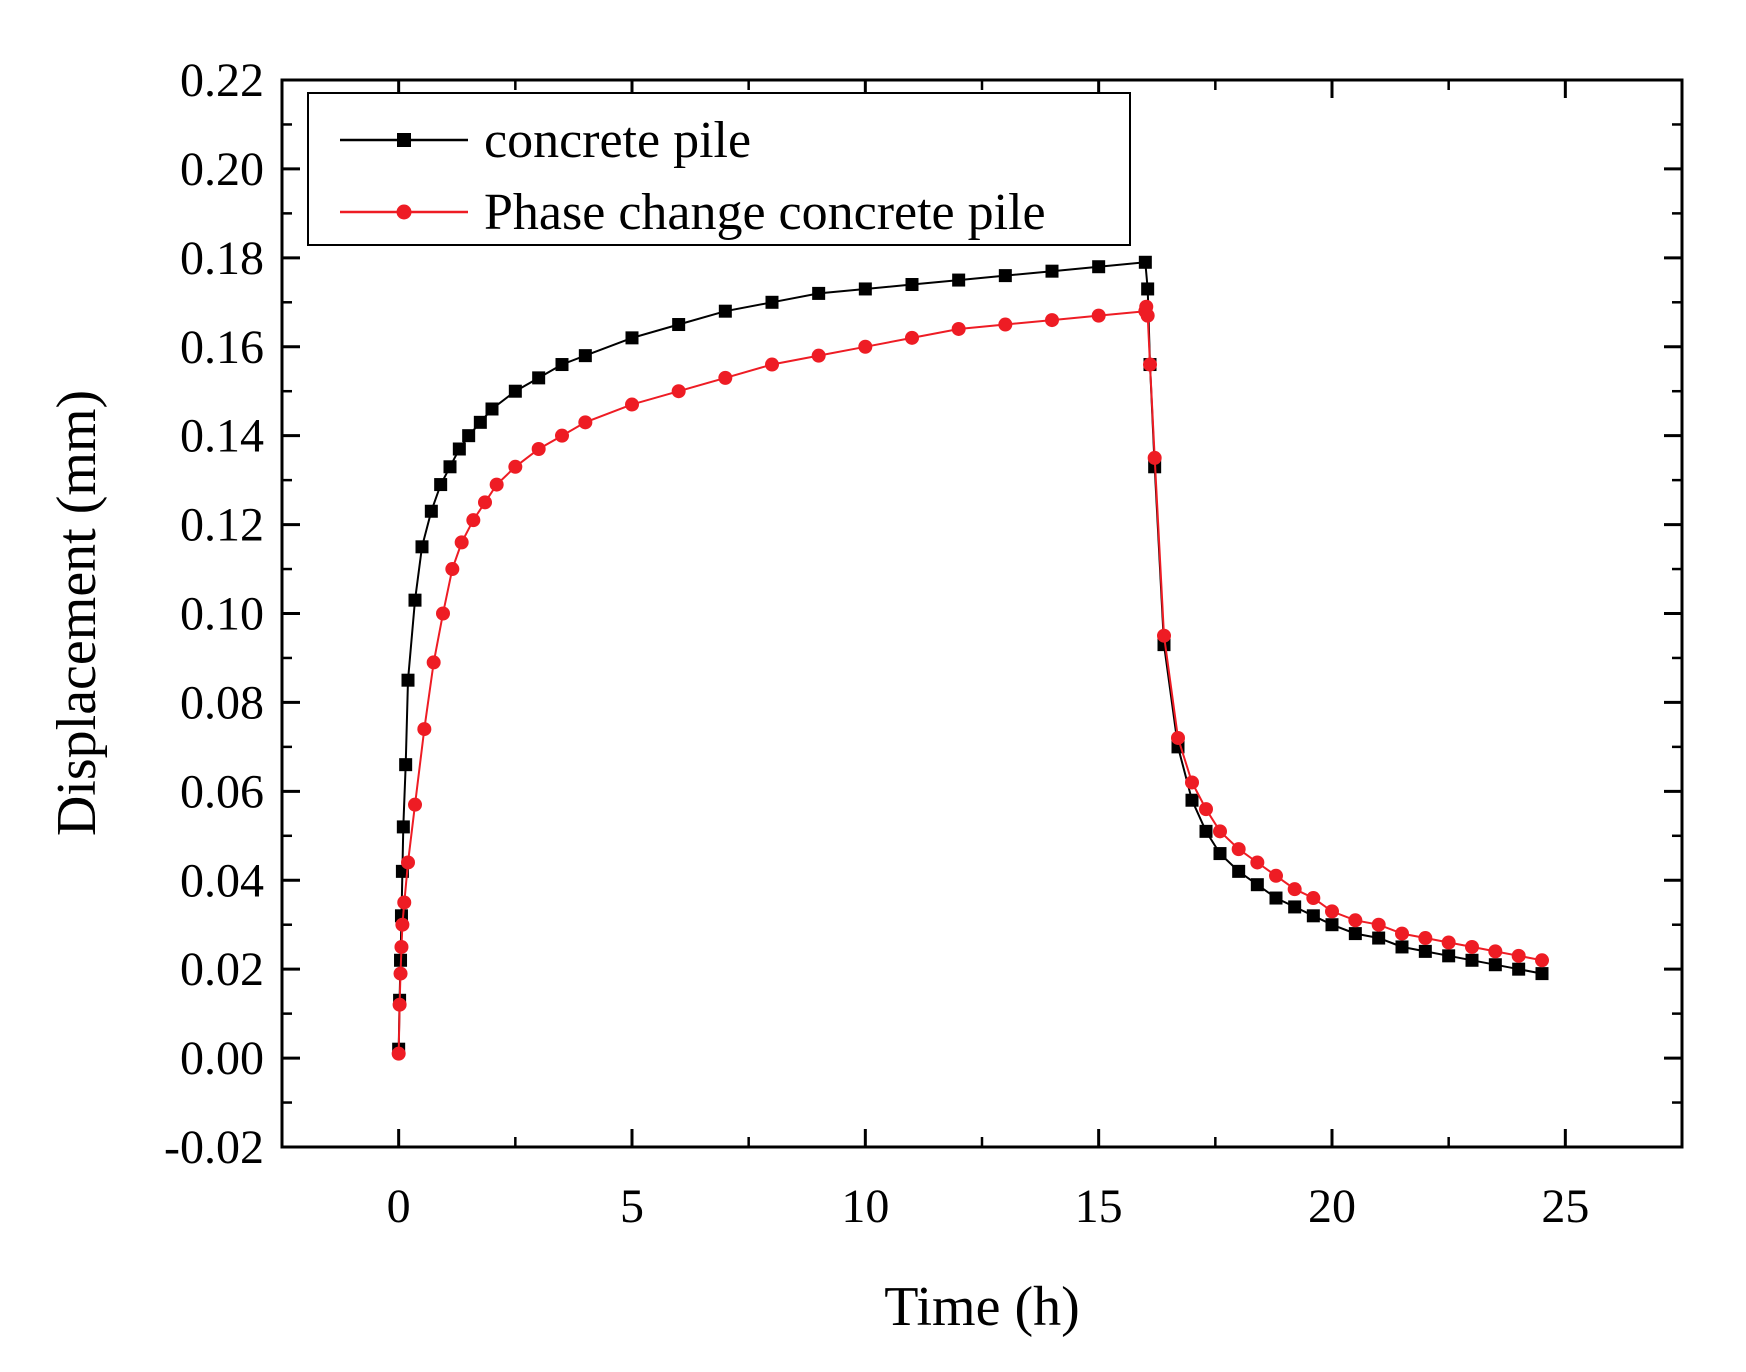 The height and width of the screenshot is (1372, 1746). I want to click on y-tick-label: 0.10, so click(222, 614).